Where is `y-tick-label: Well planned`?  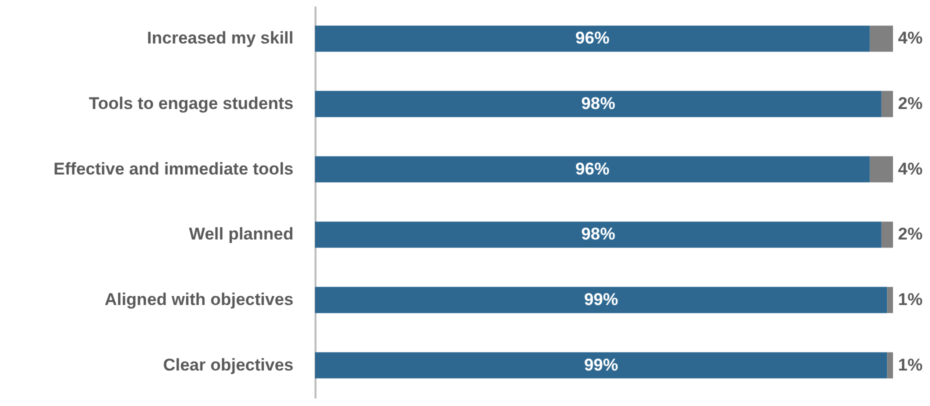 y-tick-label: Well planned is located at coordinates (241, 234).